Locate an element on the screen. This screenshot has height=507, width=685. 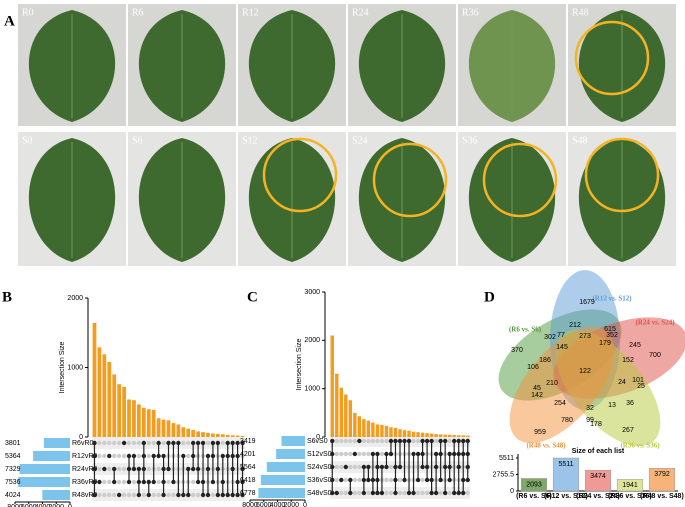
set-size-label: 3801 is located at coordinates (13, 443).